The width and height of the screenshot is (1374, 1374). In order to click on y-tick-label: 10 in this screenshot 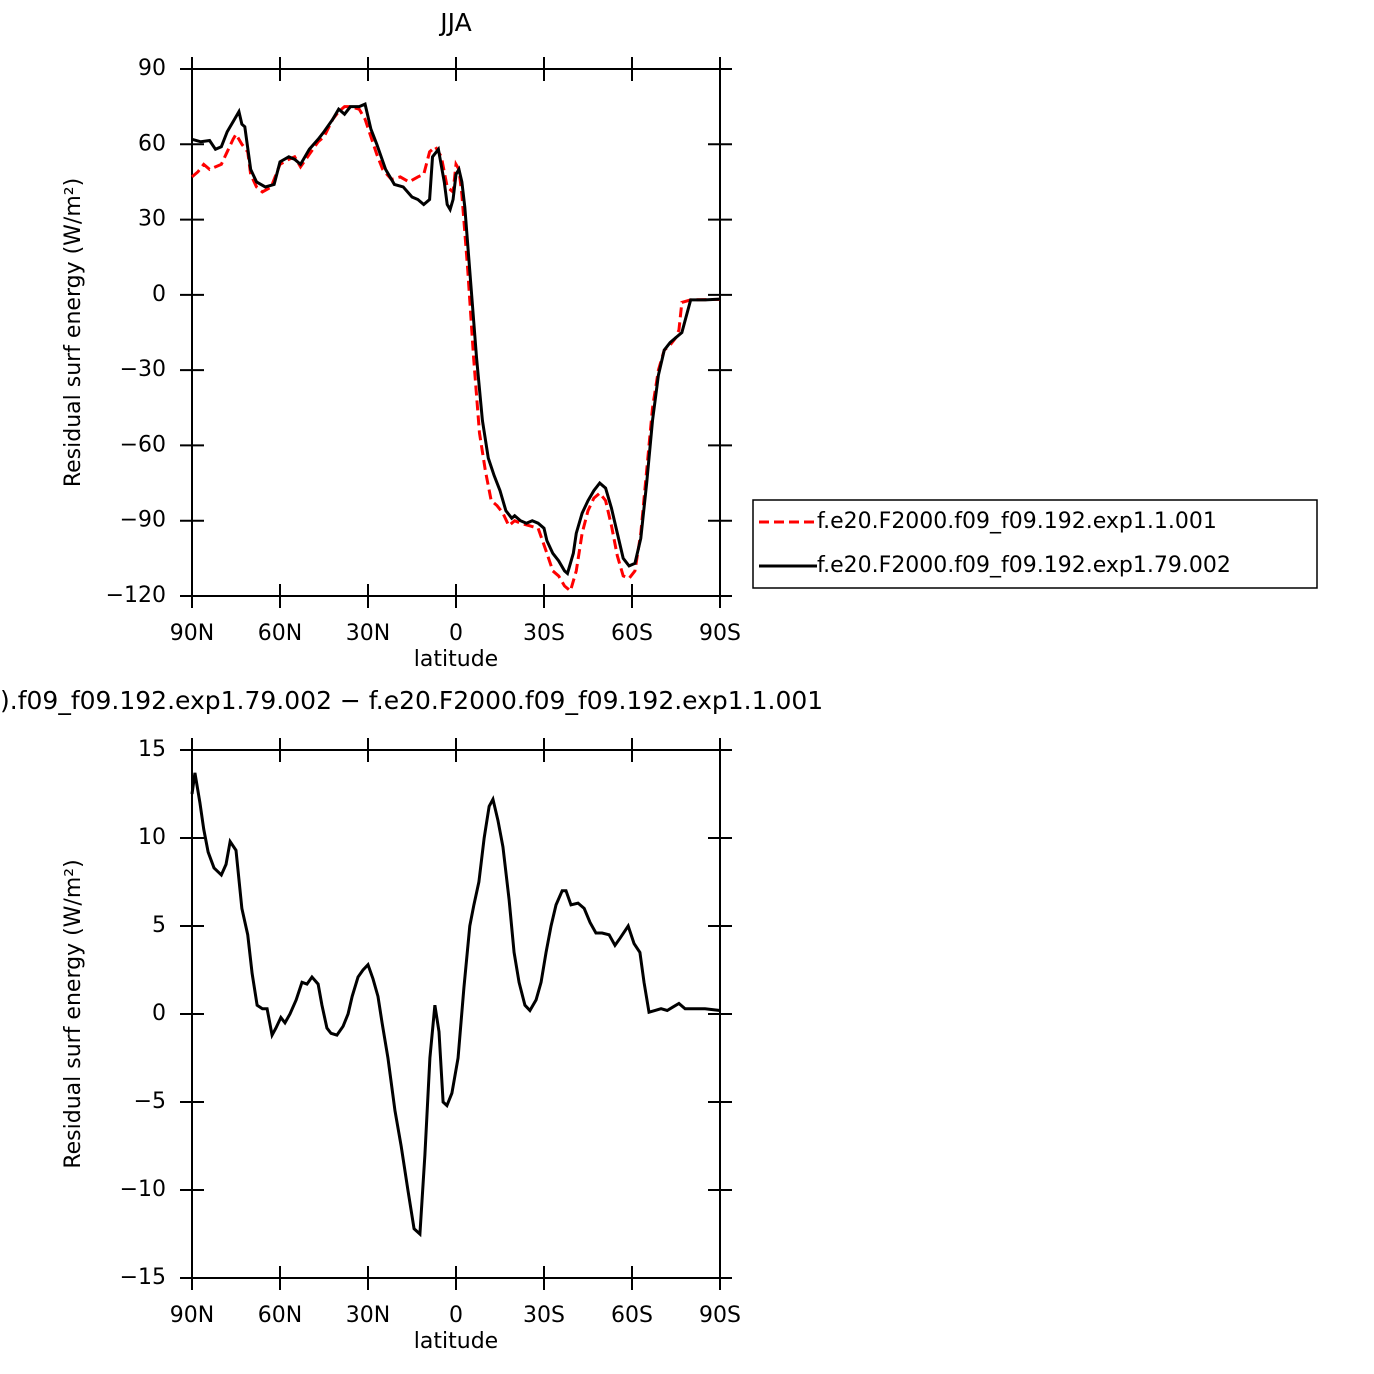, I will do `click(152, 837)`.